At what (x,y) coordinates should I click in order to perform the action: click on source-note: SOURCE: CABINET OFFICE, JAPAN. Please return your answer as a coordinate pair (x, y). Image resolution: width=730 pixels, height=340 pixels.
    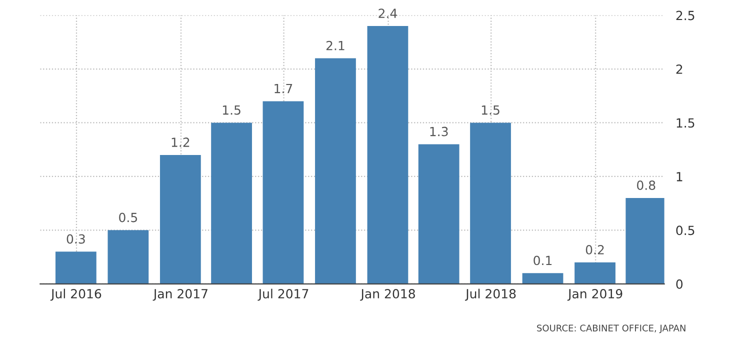
    Looking at the image, I should click on (611, 329).